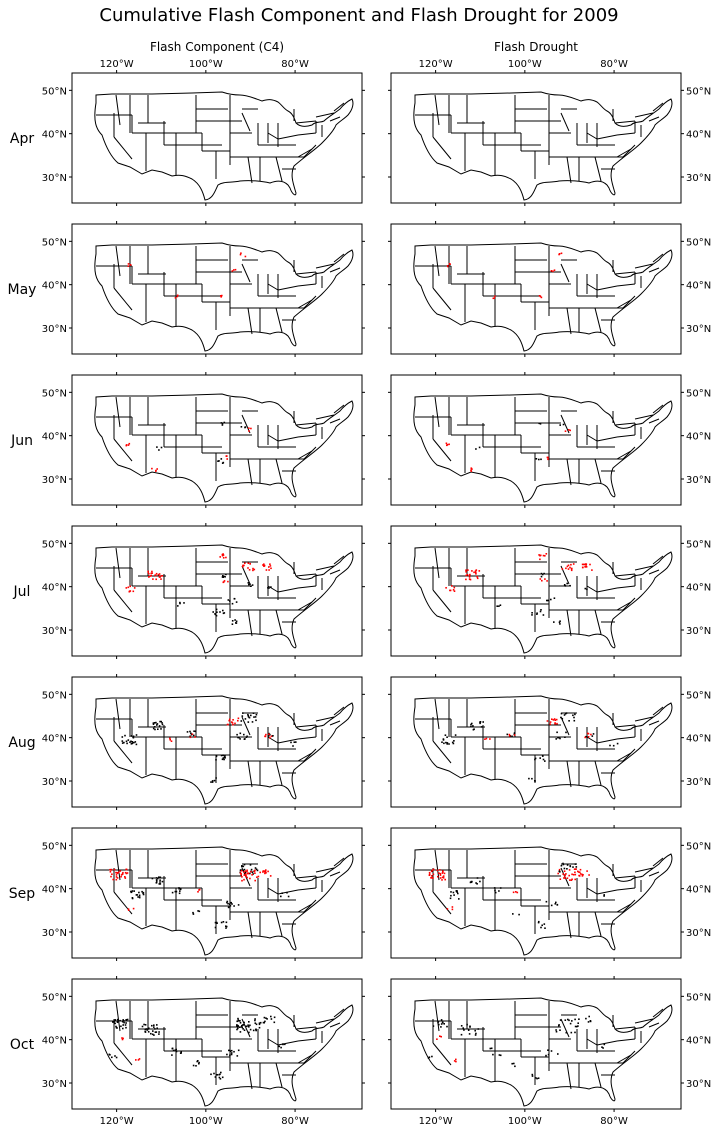 This screenshot has height=1131, width=718. I want to click on map-frame, so click(217, 1044).